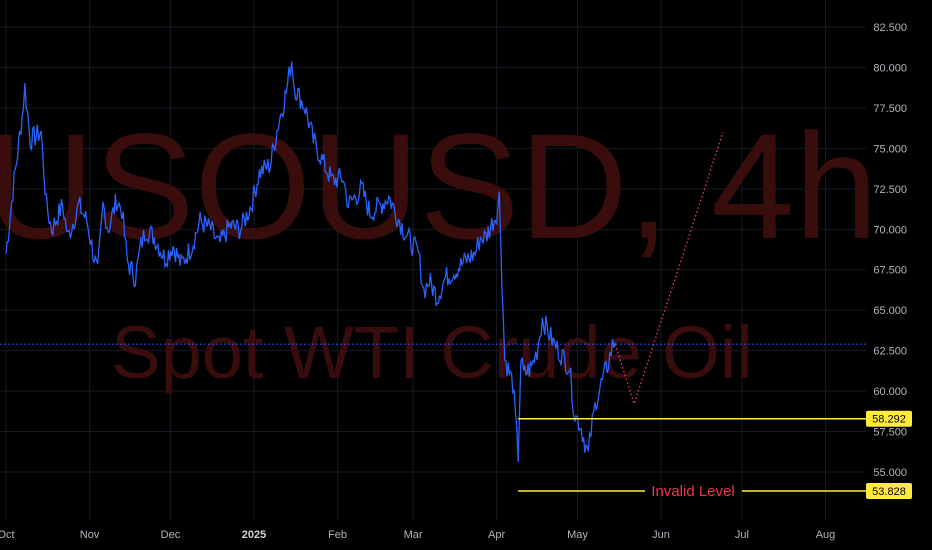 This screenshot has height=550, width=932. What do you see at coordinates (254, 535) in the screenshot?
I see `x-tick-label: 2025` at bounding box center [254, 535].